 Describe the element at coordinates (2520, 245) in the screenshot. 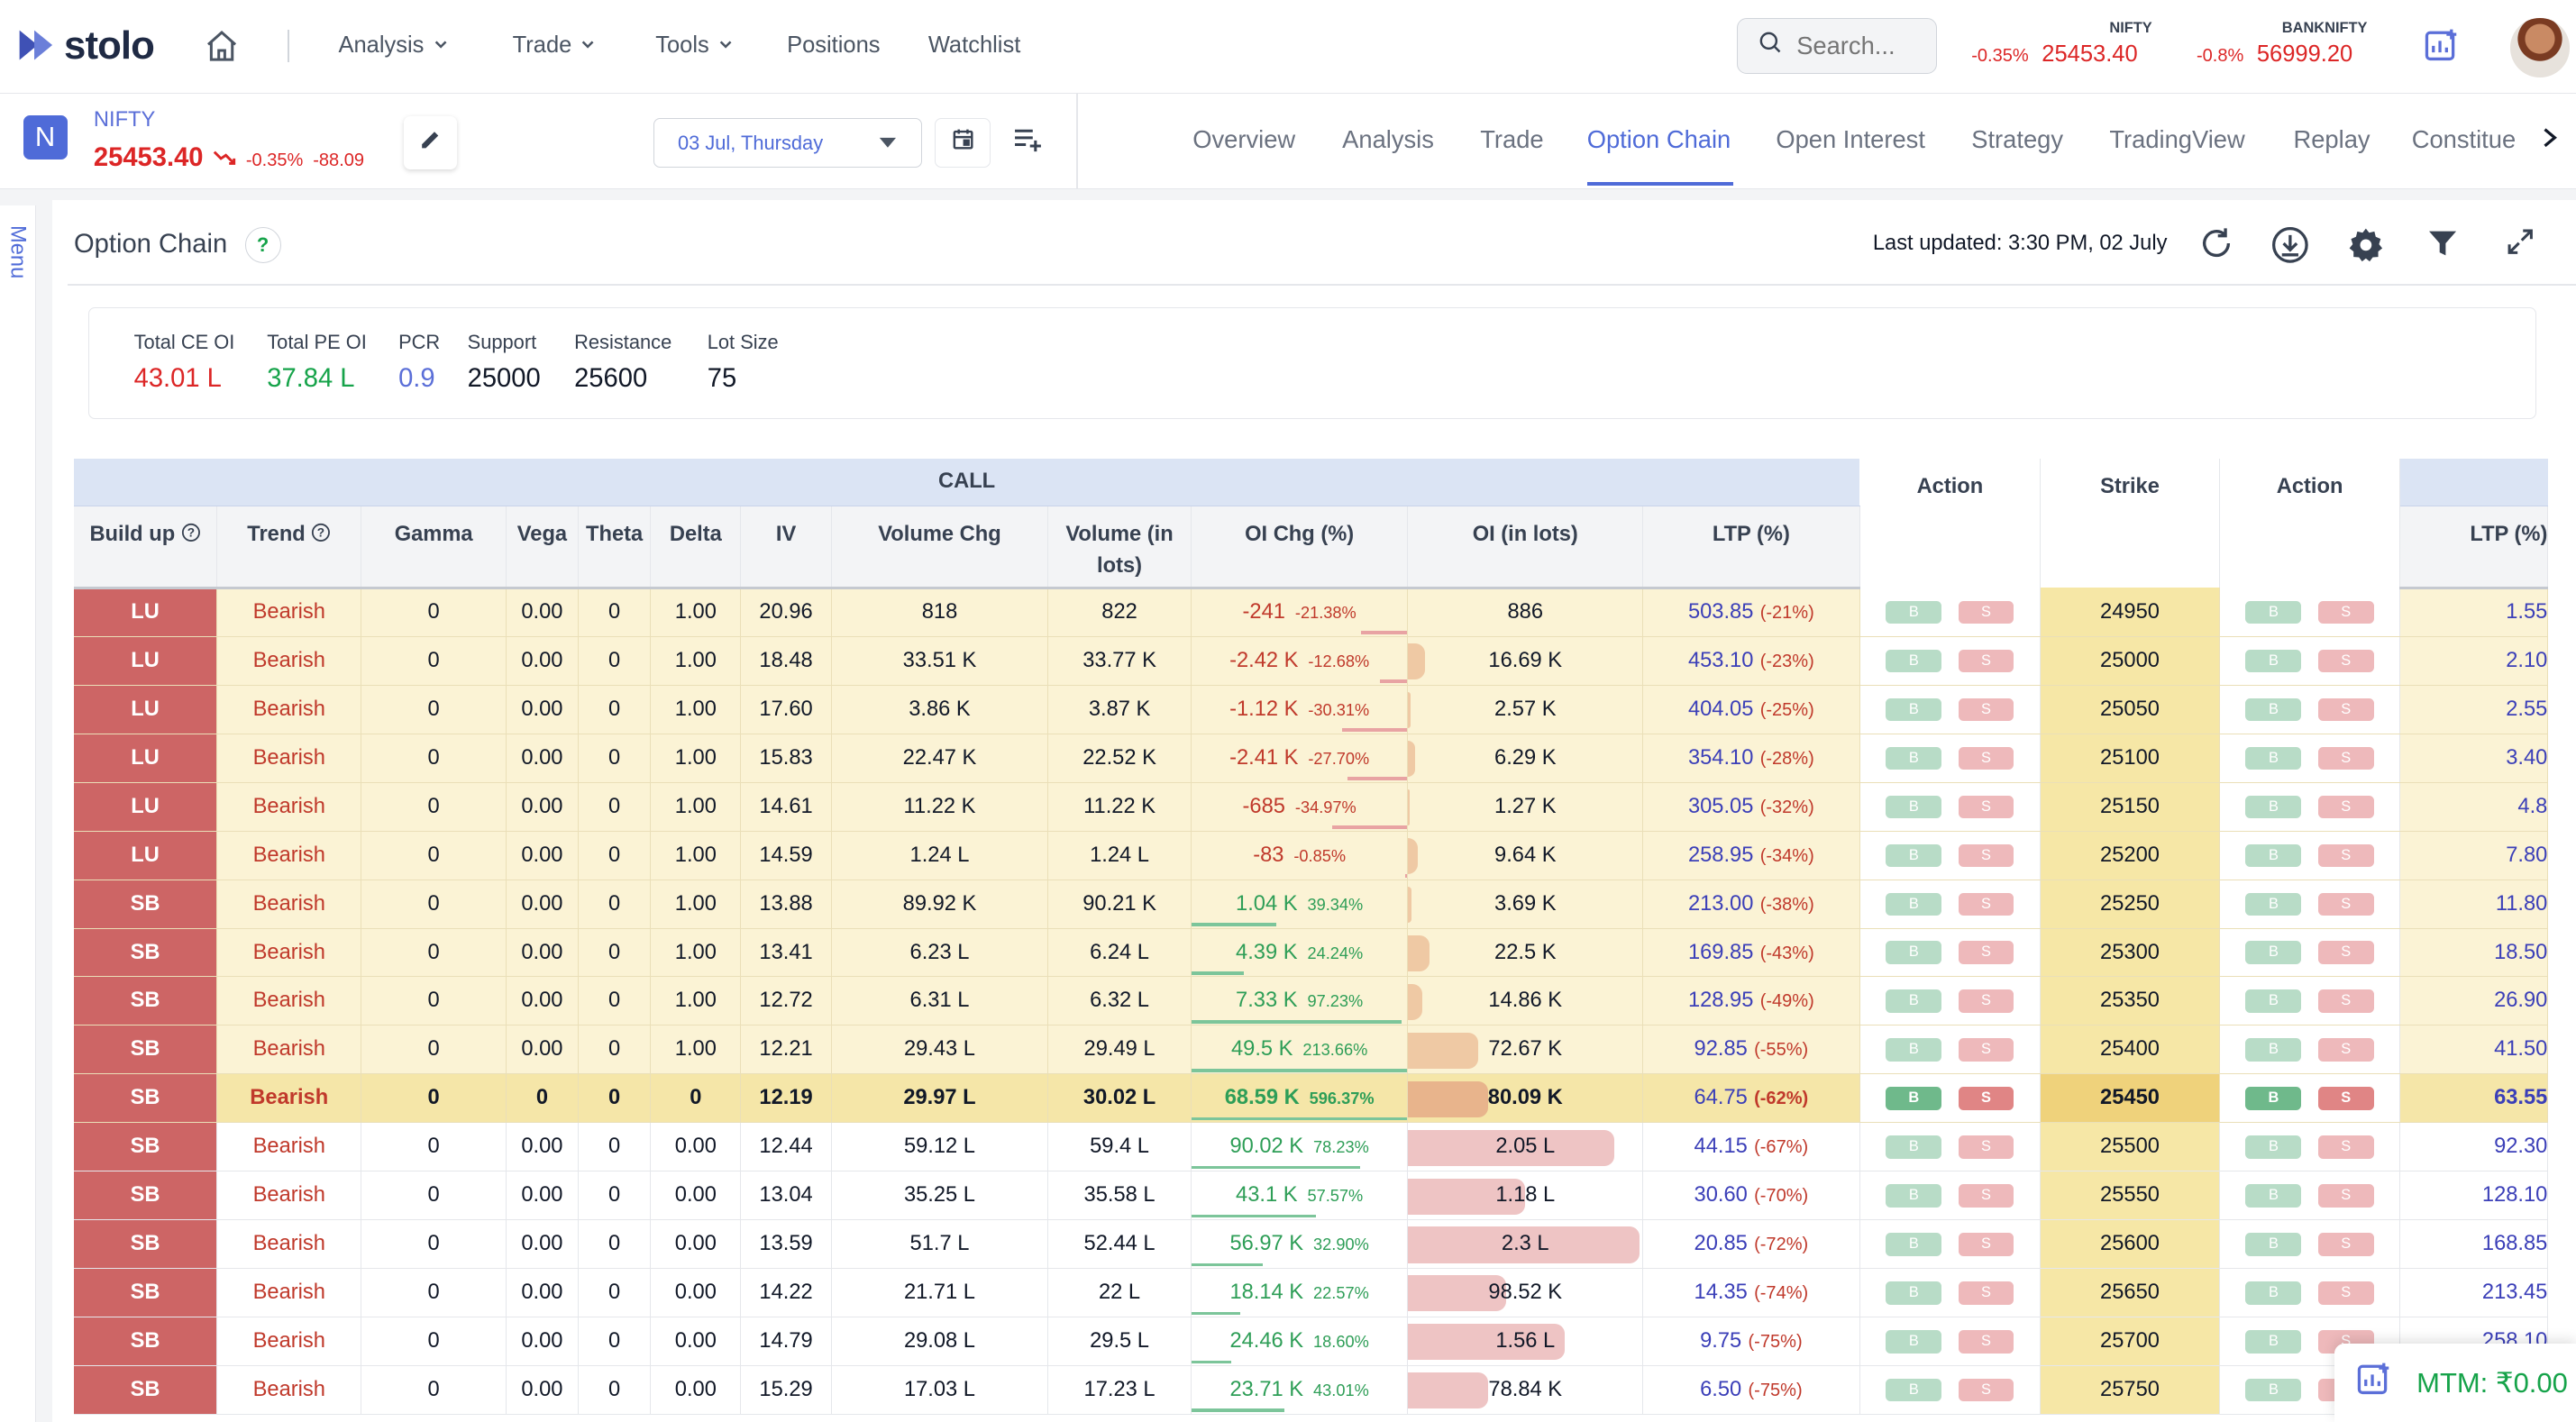

I see `expand-icon` at that location.